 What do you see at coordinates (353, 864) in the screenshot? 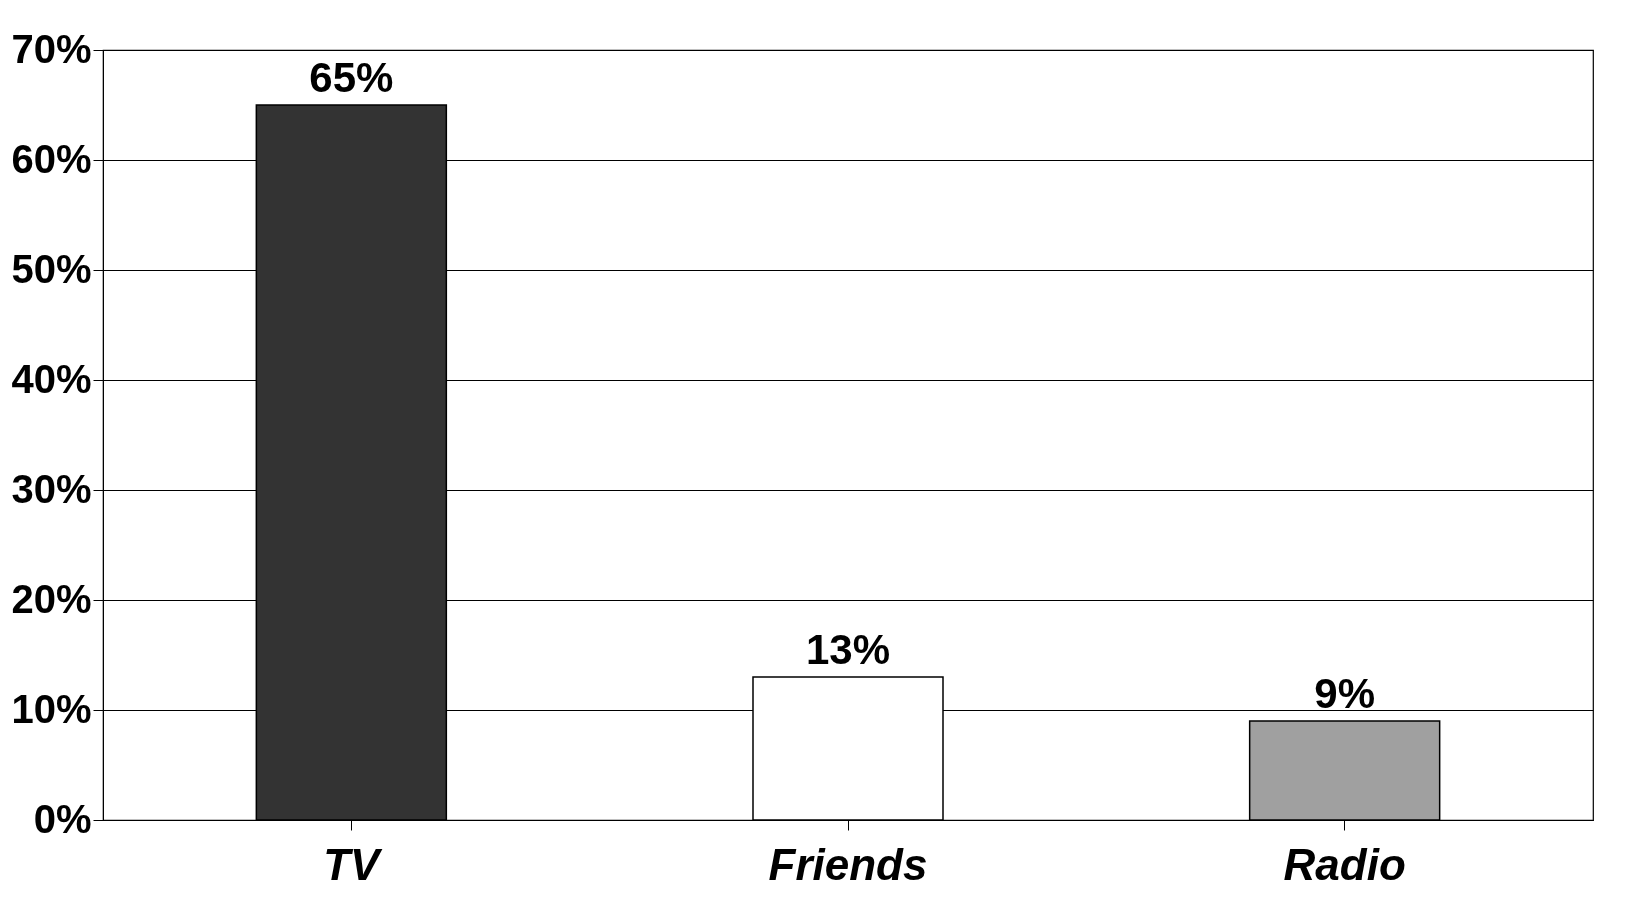
I see `x-tick-label: TV` at bounding box center [353, 864].